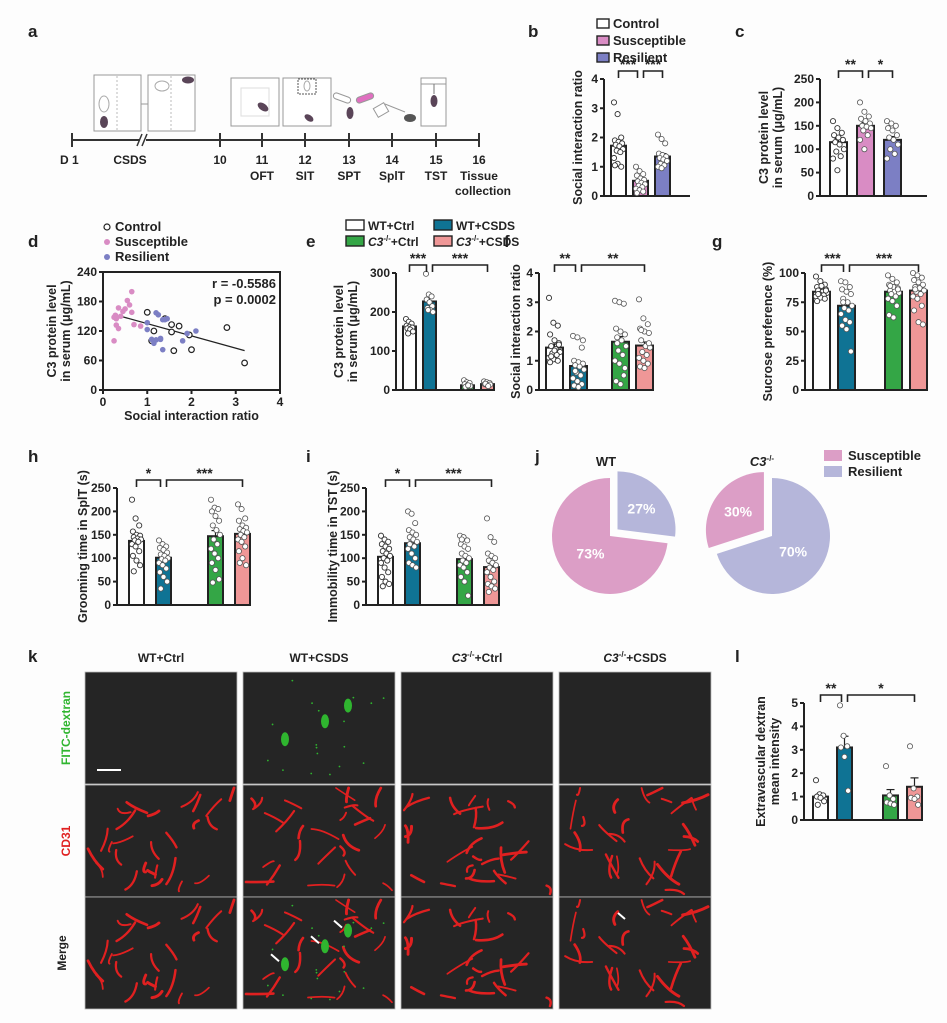  I want to click on timeline-axis, so click(275, 140).